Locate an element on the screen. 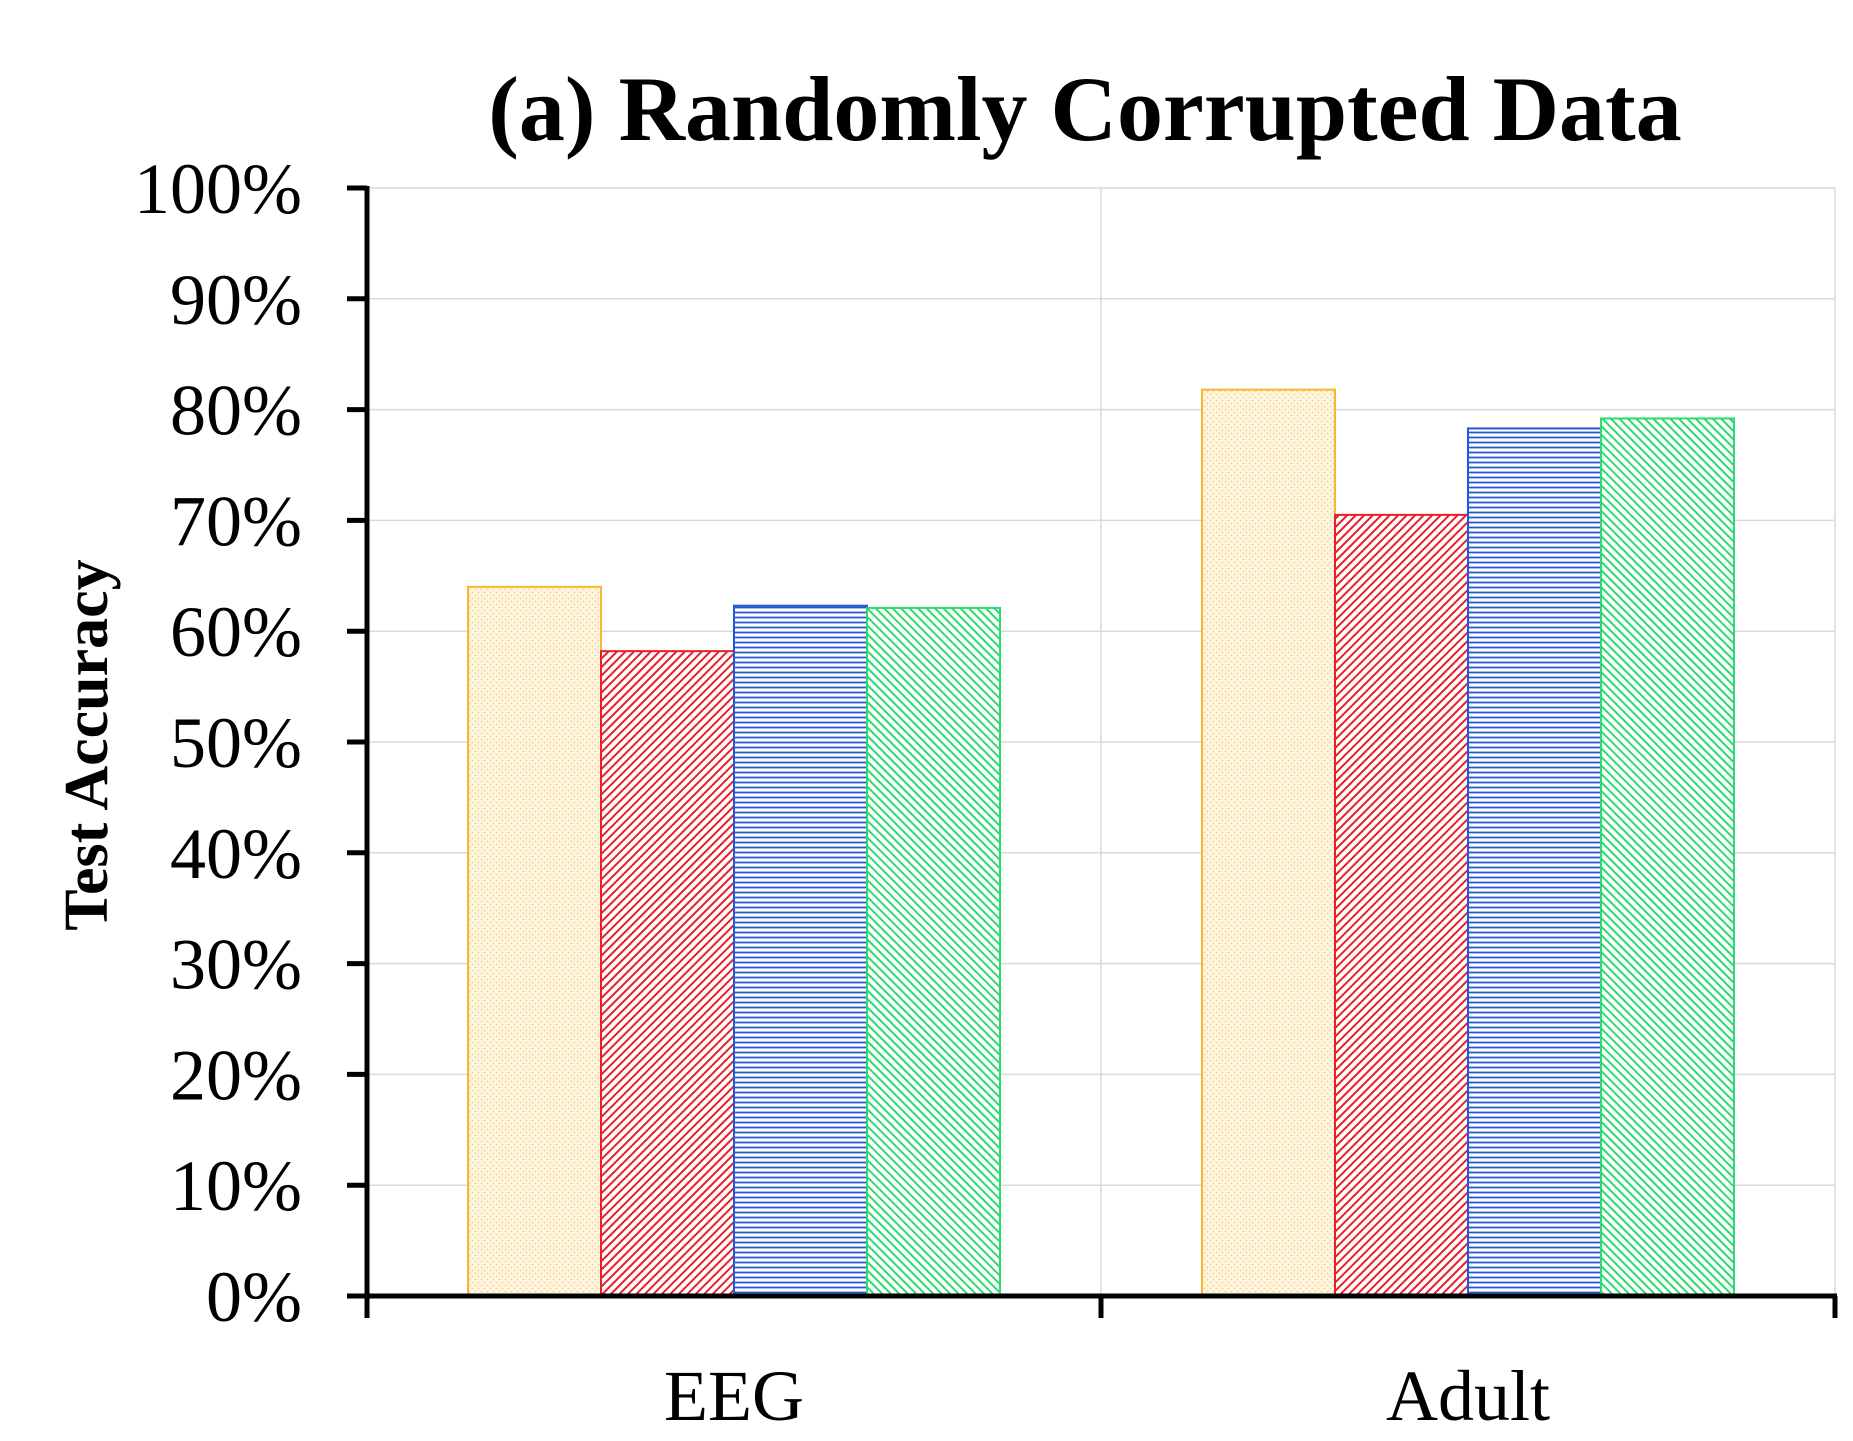 This screenshot has width=1853, height=1441. y-tick-label: 90% is located at coordinates (236, 300).